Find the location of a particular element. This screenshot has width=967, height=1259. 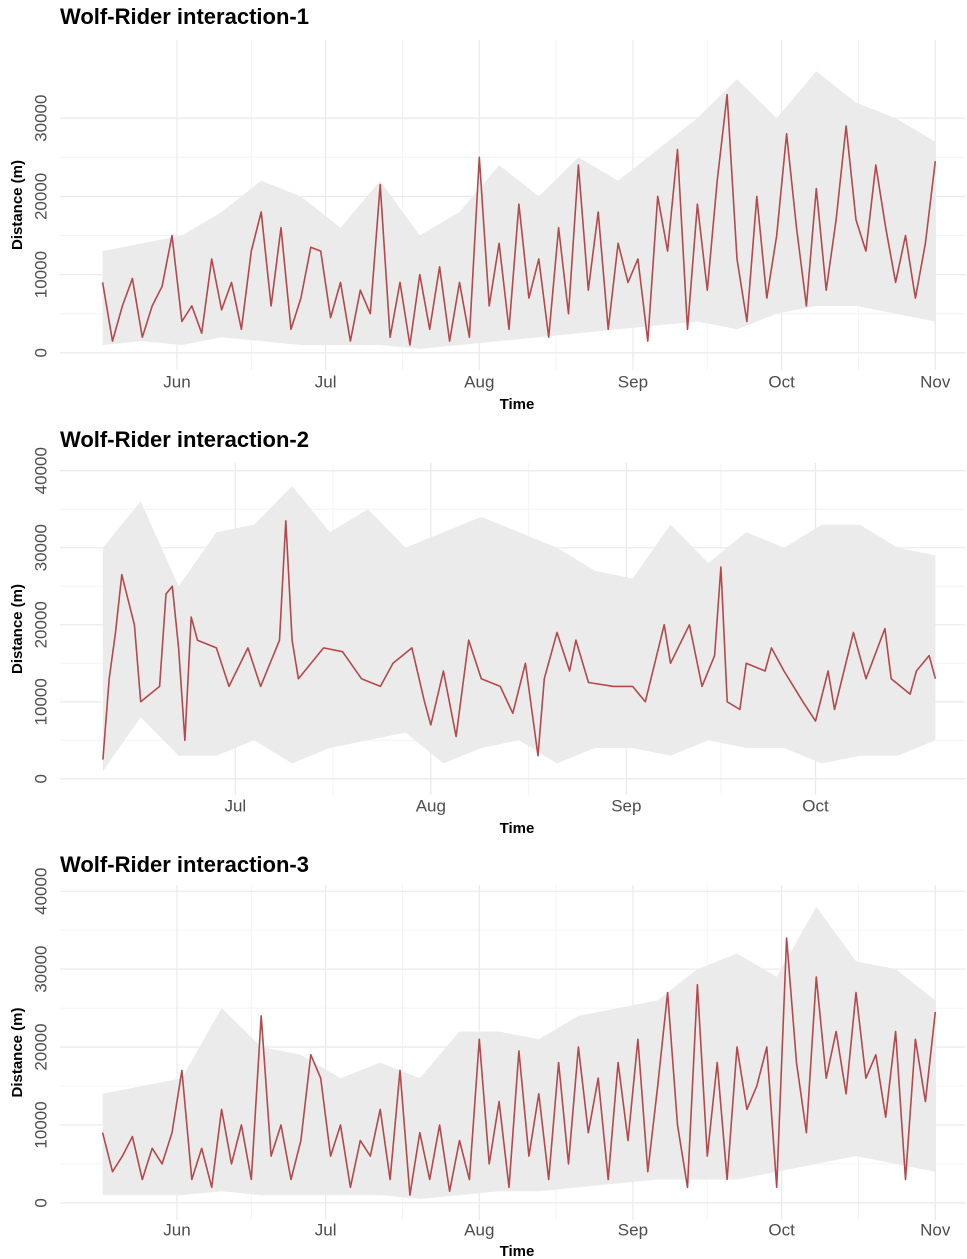

chart-title: Wolf-Rider interaction-1 is located at coordinates (184, 16).